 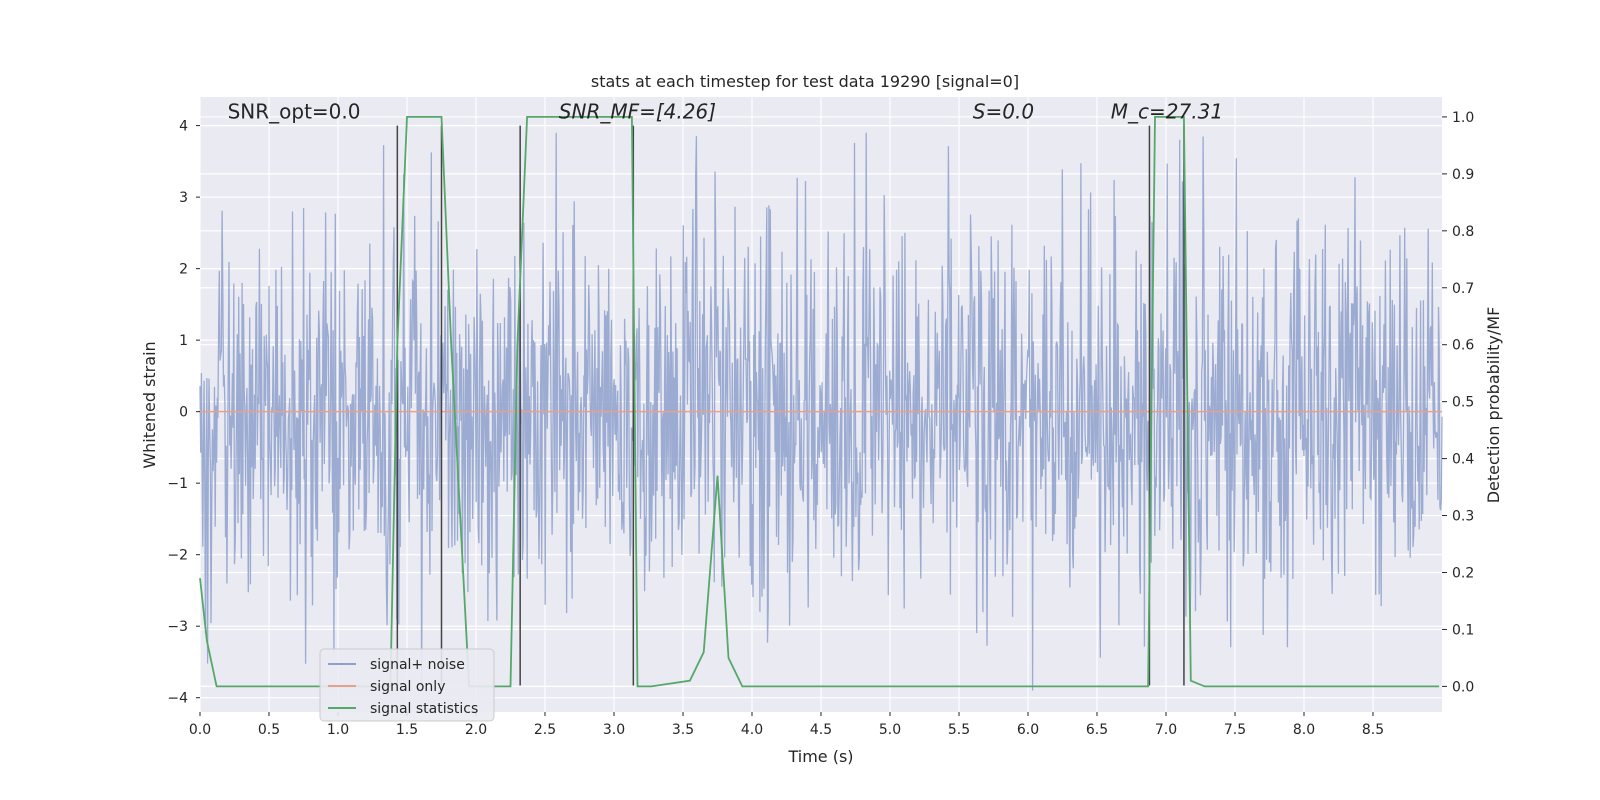 What do you see at coordinates (1463, 232) in the screenshot?
I see `y2-tick-label: 0.8` at bounding box center [1463, 232].